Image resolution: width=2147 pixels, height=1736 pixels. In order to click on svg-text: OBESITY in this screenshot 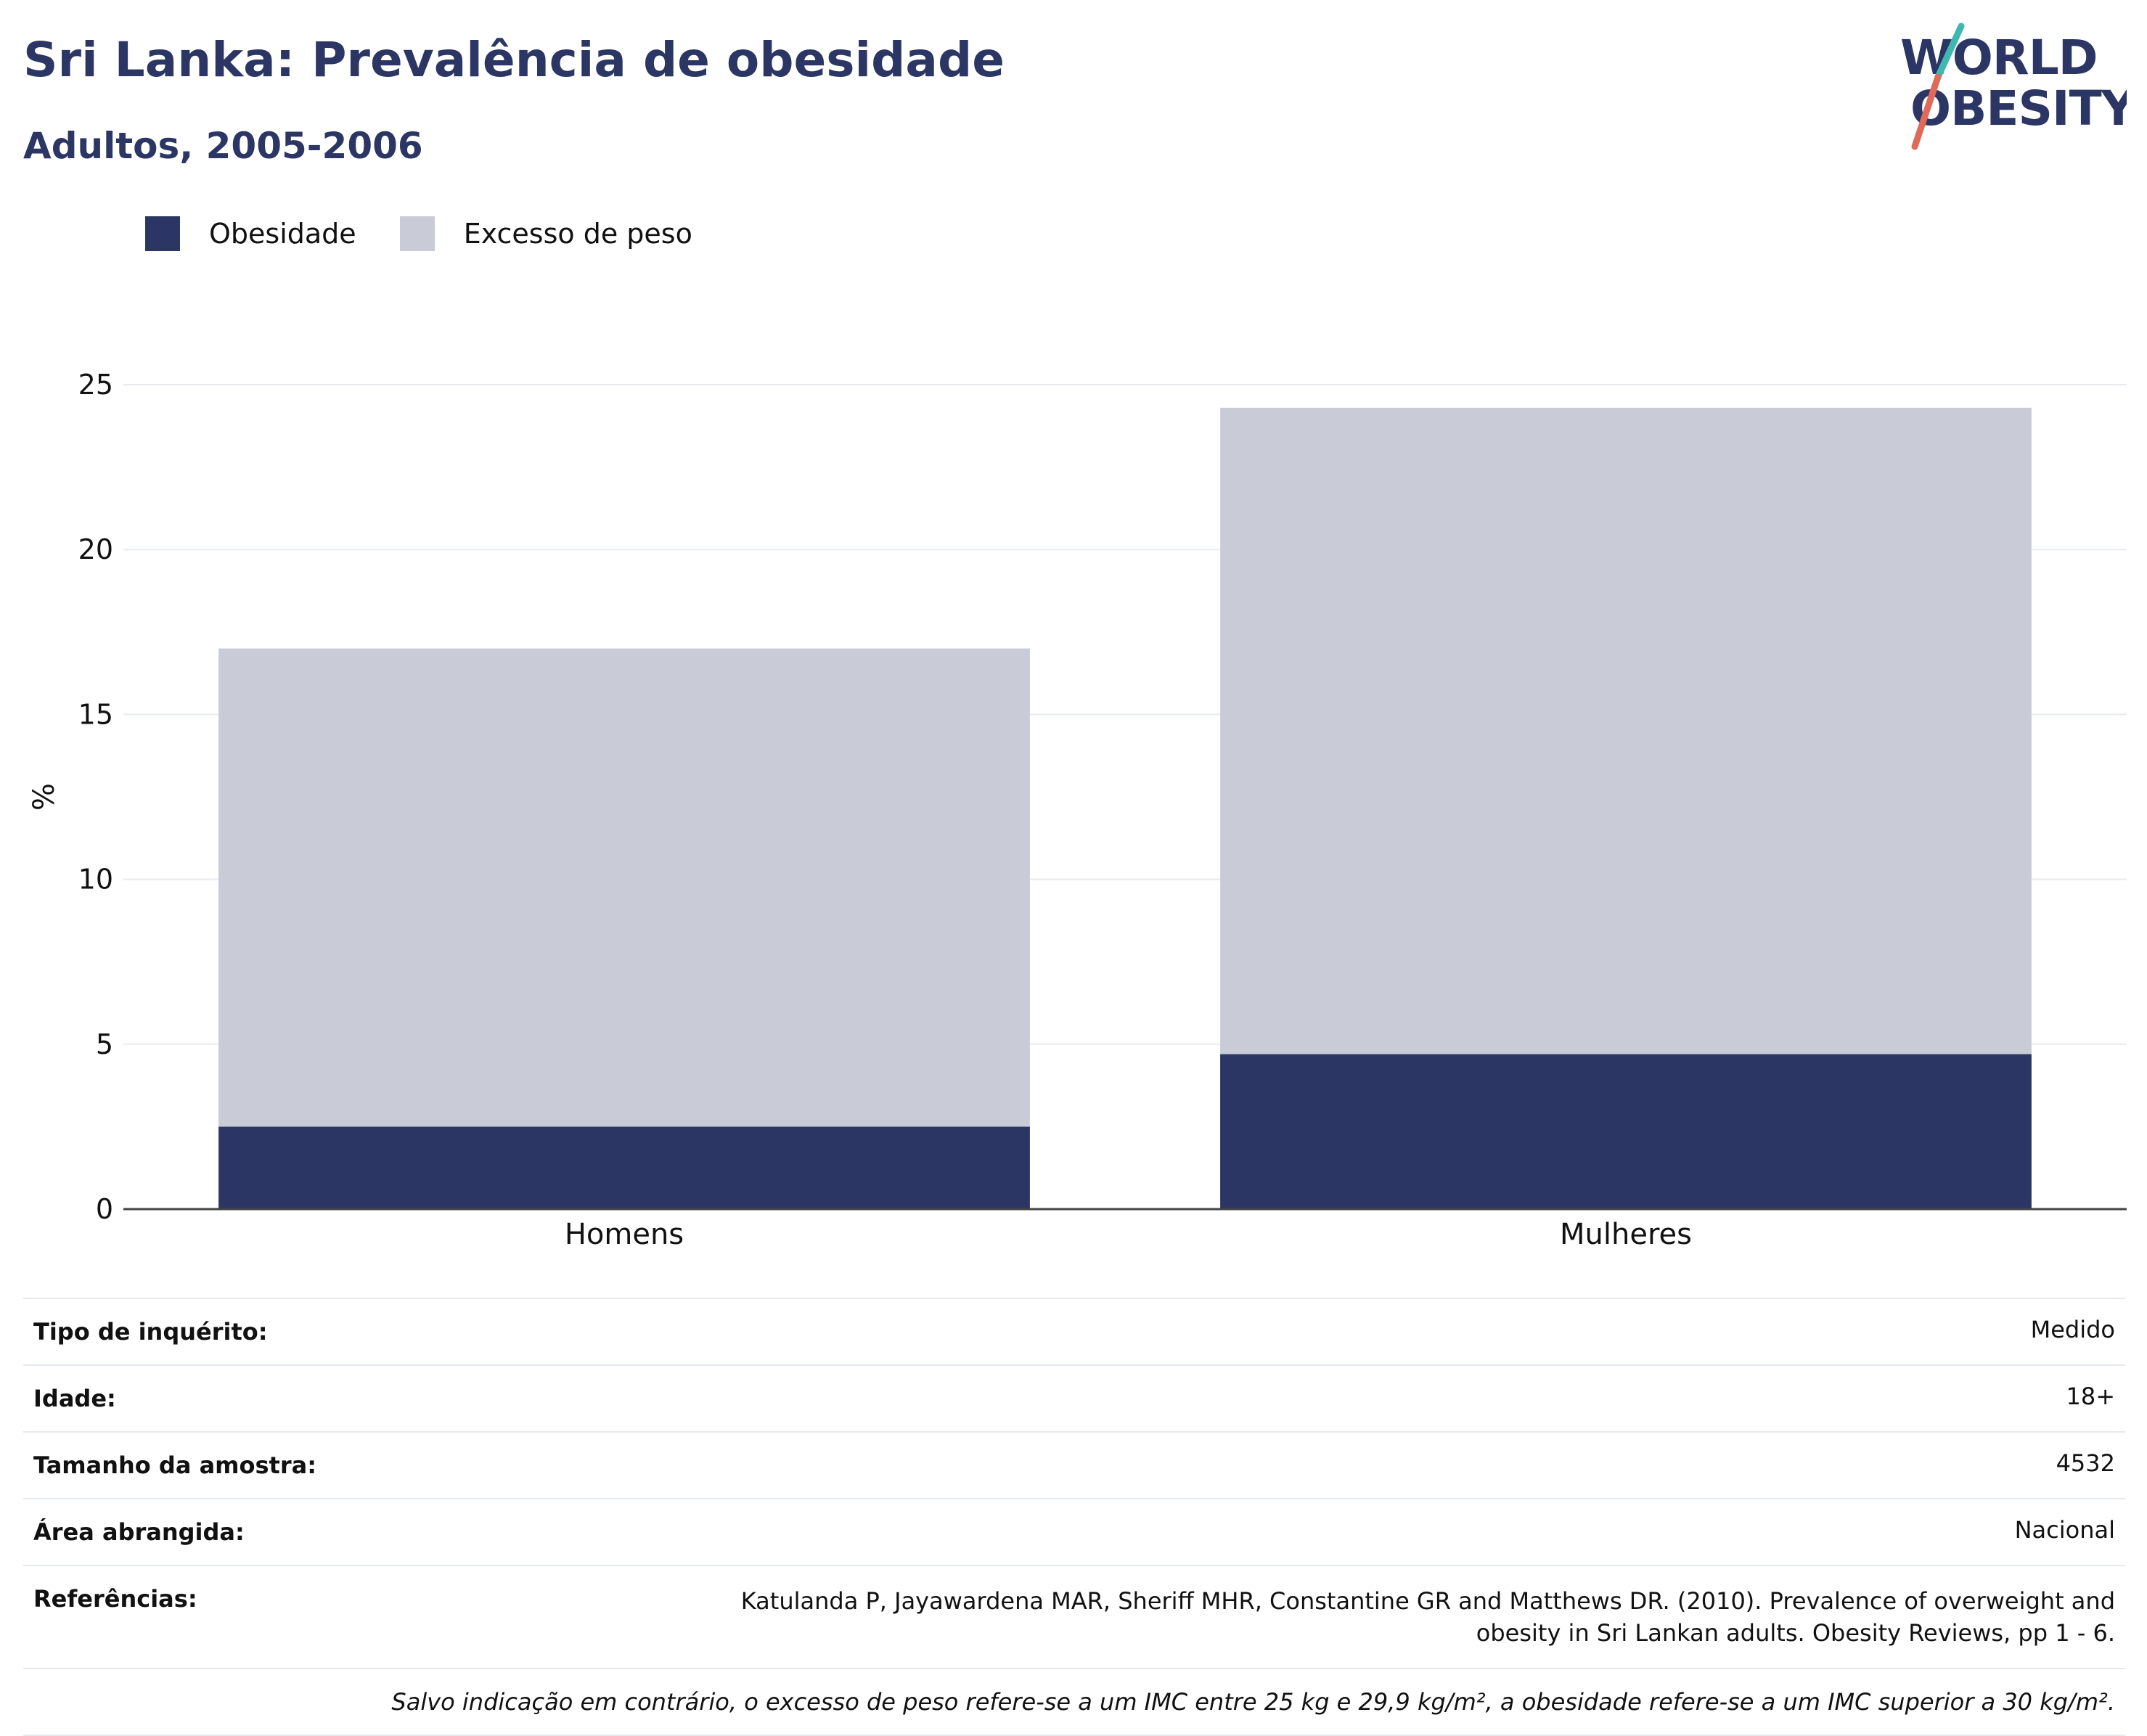, I will do `click(2019, 108)`.